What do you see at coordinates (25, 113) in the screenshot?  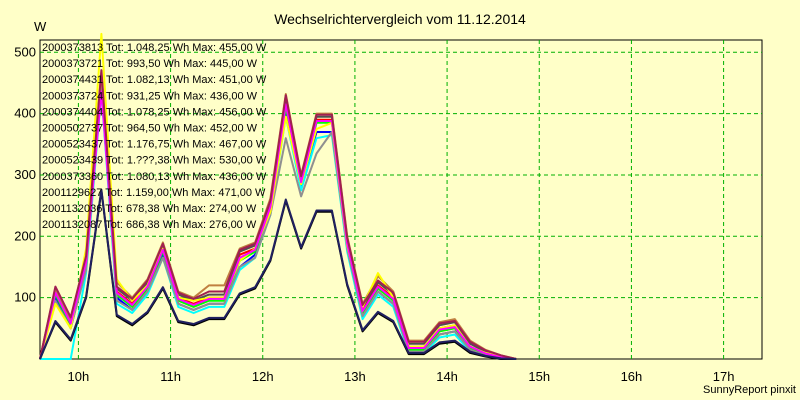 I see `y-tick-label: 400` at bounding box center [25, 113].